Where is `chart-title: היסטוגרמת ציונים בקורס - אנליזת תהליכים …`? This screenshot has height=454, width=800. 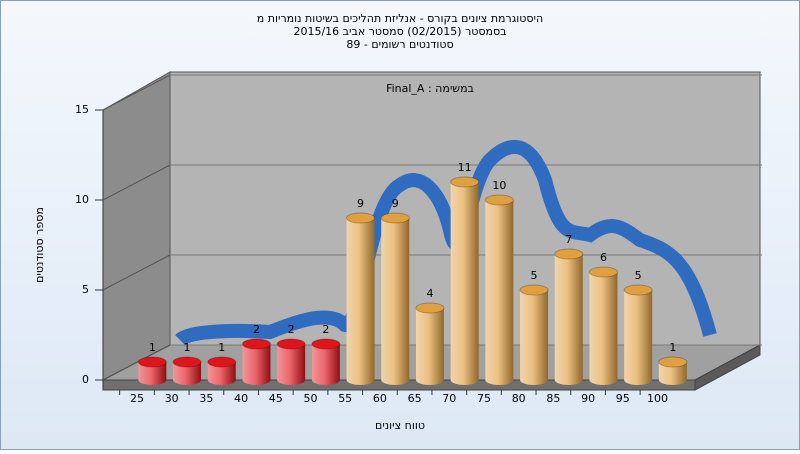 chart-title: היסטוגרמת ציונים בקורס - אנליזת תהליכים … is located at coordinates (400, 18).